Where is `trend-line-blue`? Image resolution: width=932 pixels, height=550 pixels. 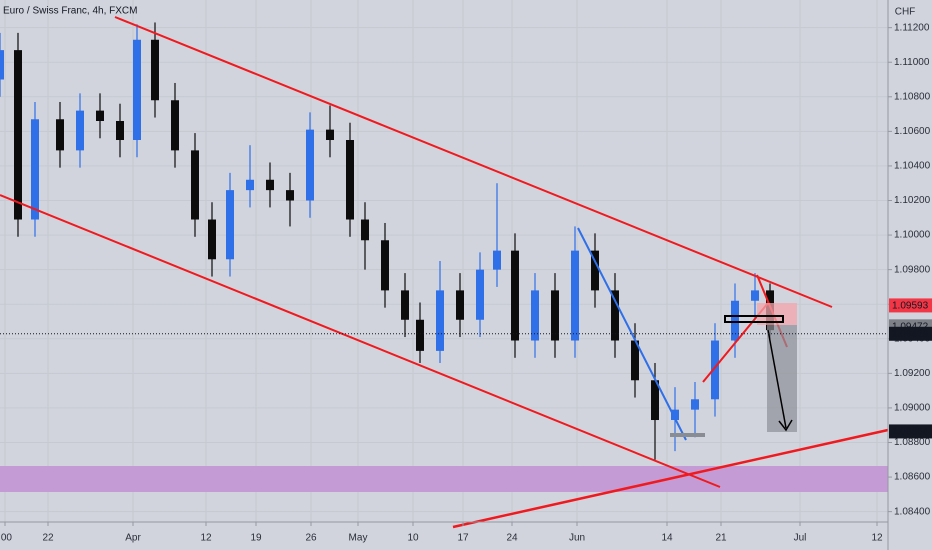
trend-line-blue is located at coordinates (632, 334).